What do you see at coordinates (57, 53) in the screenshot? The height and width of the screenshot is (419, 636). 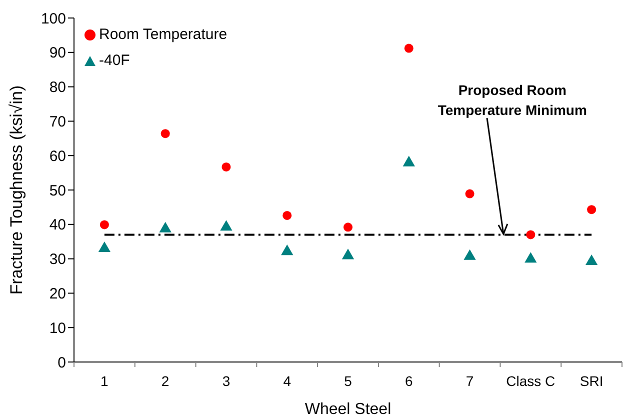 I see `y-tick-label: 90` at bounding box center [57, 53].